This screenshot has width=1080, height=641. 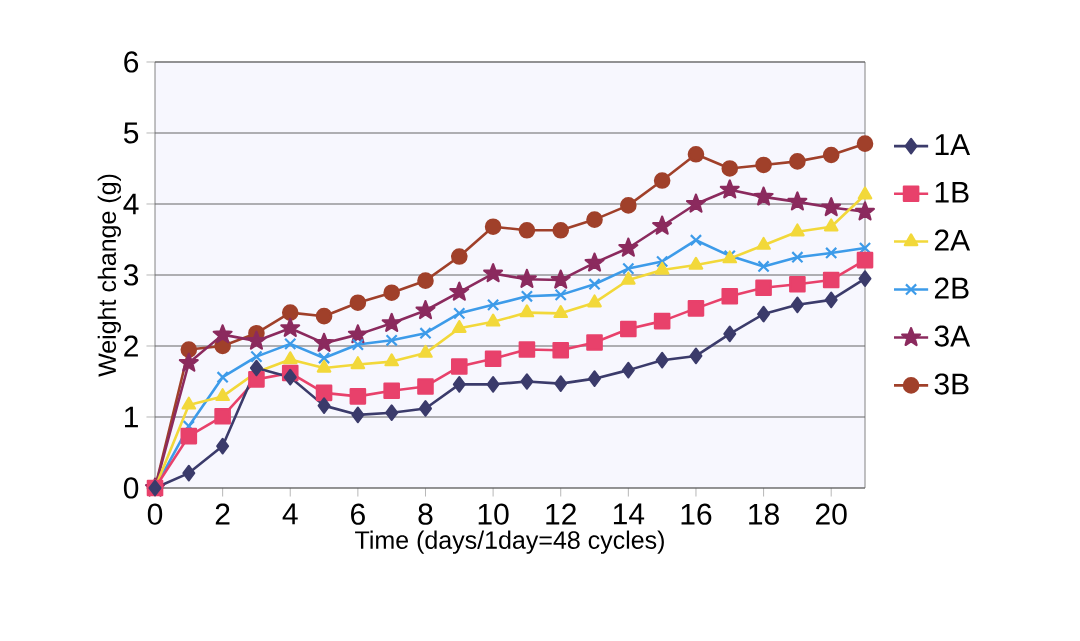 I want to click on y-tick-label: 0, so click(x=131, y=488).